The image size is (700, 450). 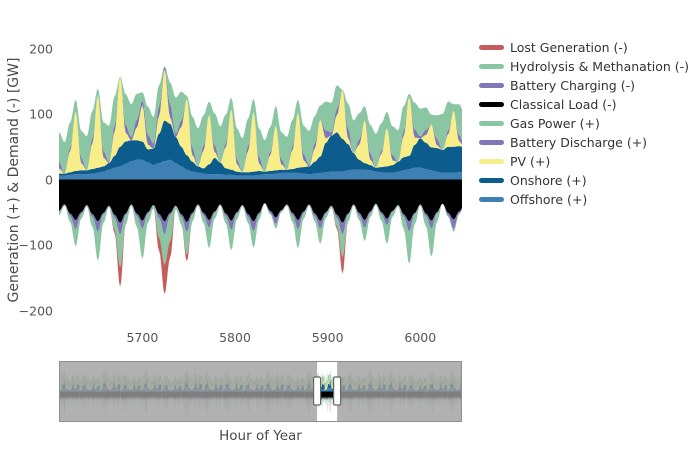 I want to click on legend-item-hydrolysis-methanation: Hydrolysis & Methanation (-), so click(x=584, y=66).